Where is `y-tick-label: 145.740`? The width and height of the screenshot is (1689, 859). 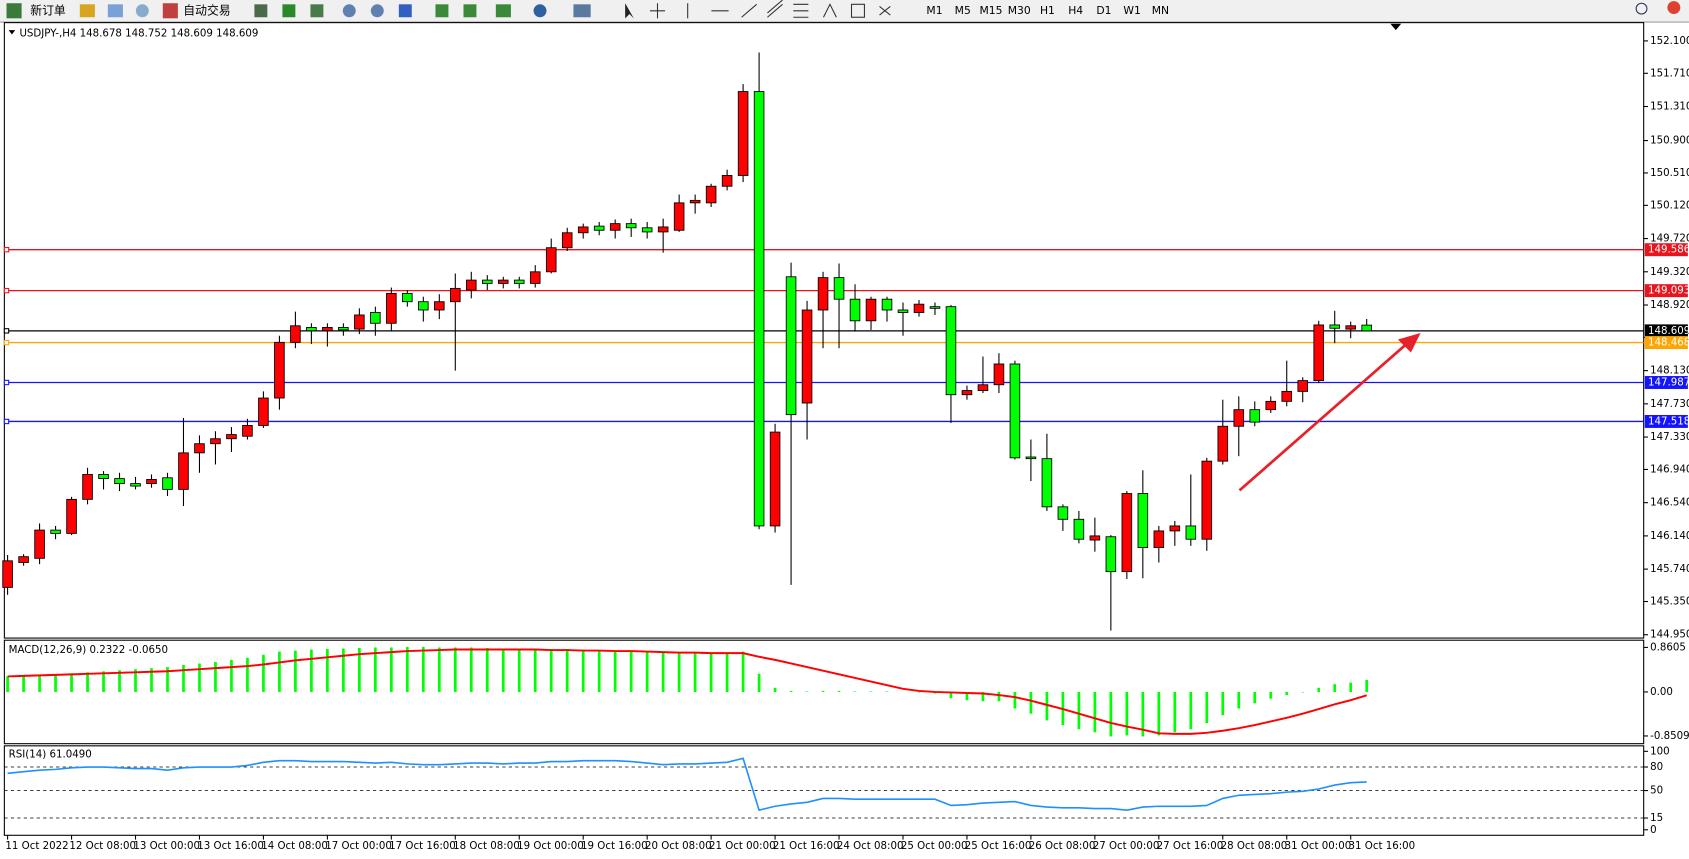 y-tick-label: 145.740 is located at coordinates (1669, 569).